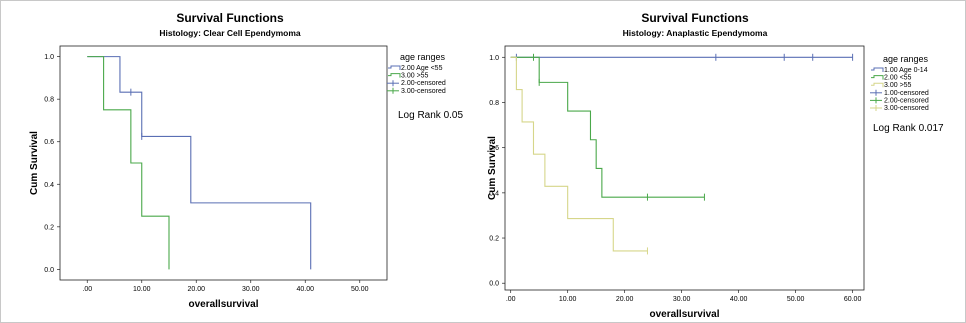  What do you see at coordinates (430, 115) in the screenshot?
I see `log-rank-annotation: Log Rank 0.05` at bounding box center [430, 115].